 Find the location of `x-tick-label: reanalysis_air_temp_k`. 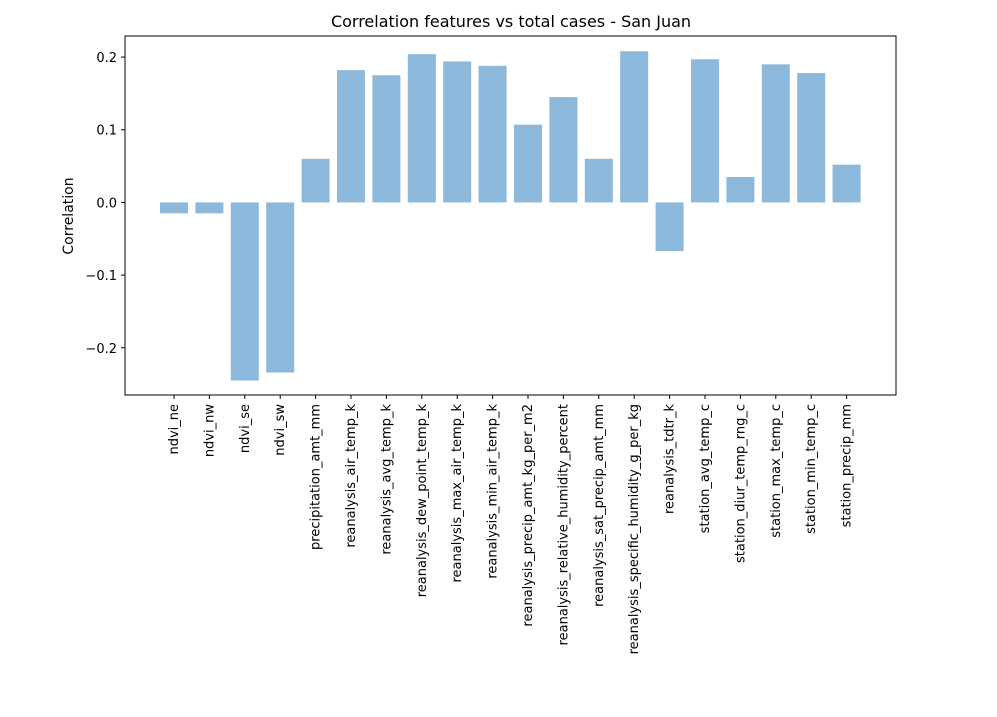

x-tick-label: reanalysis_air_temp_k is located at coordinates (351, 476).